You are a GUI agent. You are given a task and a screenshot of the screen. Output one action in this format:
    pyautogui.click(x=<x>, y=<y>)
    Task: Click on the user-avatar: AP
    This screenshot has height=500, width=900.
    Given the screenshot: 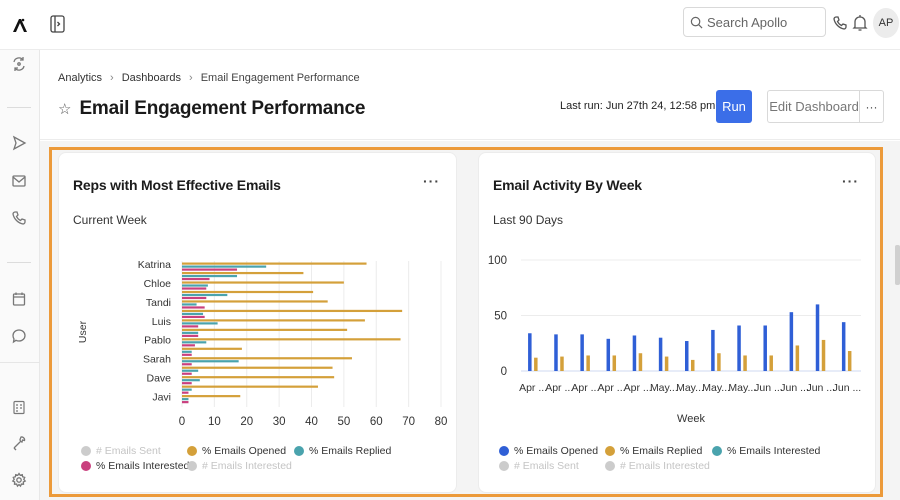 What is the action you would take?
    pyautogui.click(x=886, y=23)
    